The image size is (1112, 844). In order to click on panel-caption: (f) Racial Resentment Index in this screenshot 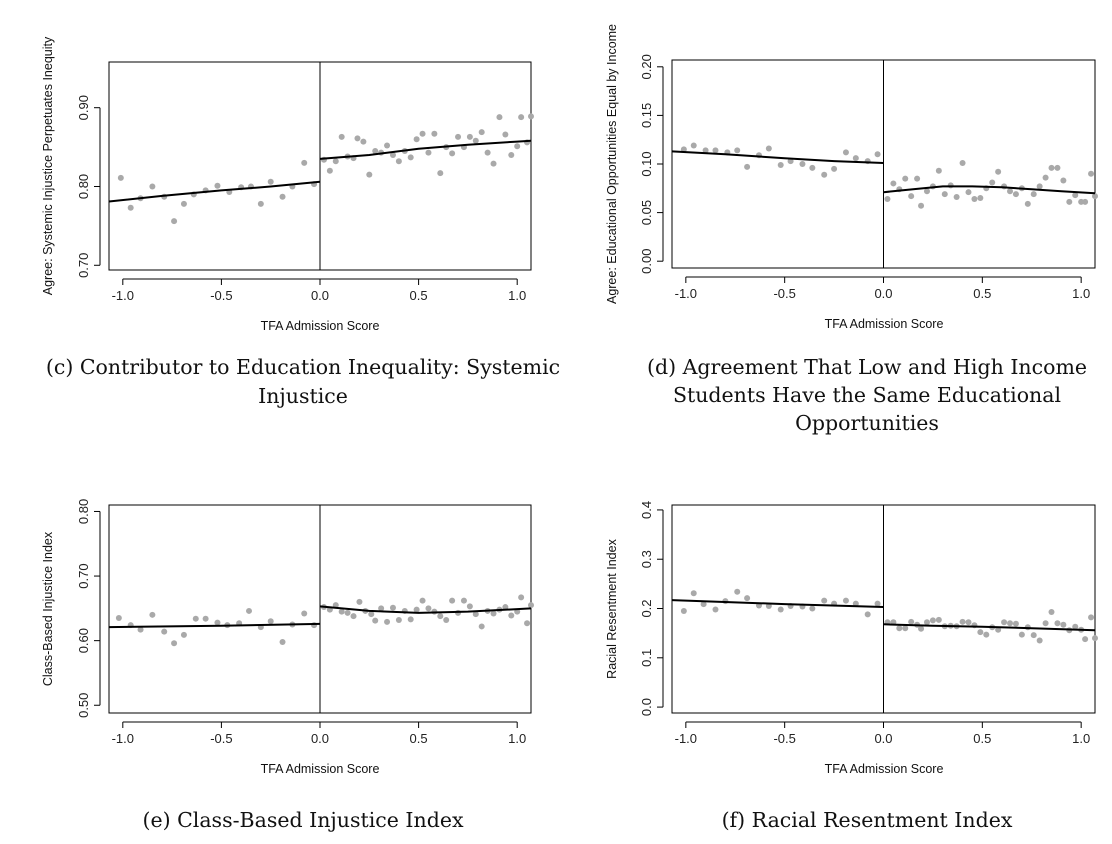, I will do `click(867, 820)`.